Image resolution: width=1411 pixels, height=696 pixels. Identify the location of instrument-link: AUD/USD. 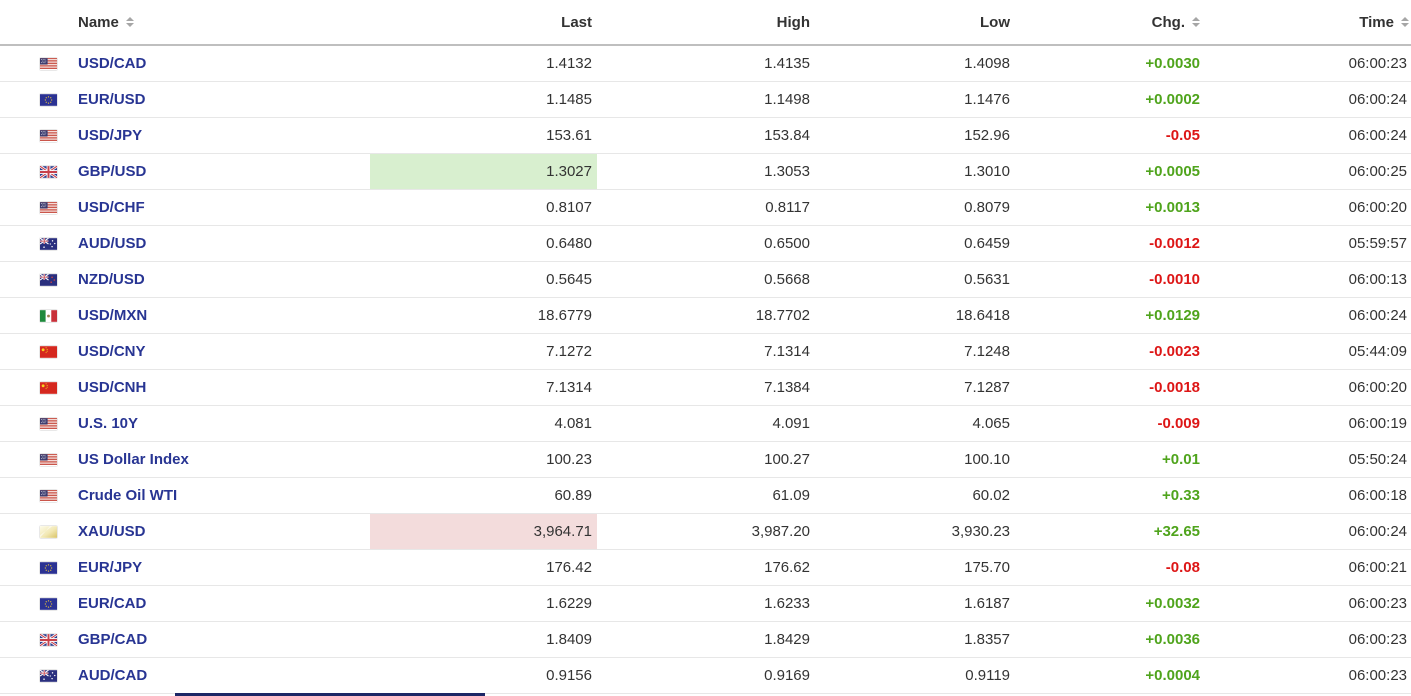
(112, 243).